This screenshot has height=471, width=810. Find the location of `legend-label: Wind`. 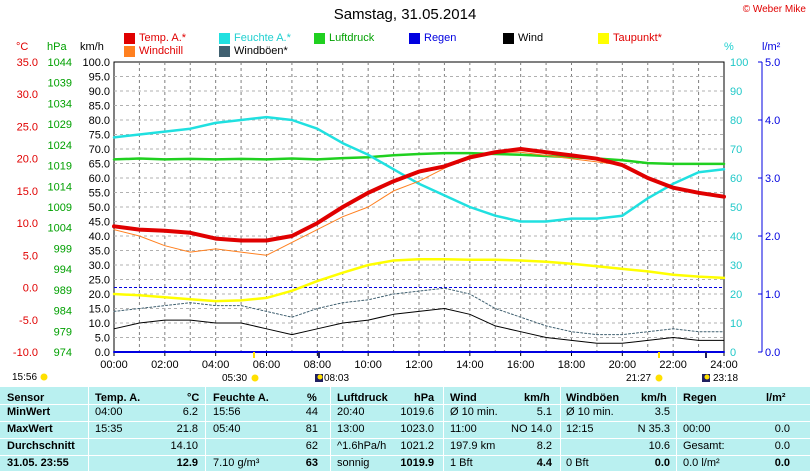

legend-label: Wind is located at coordinates (531, 38).